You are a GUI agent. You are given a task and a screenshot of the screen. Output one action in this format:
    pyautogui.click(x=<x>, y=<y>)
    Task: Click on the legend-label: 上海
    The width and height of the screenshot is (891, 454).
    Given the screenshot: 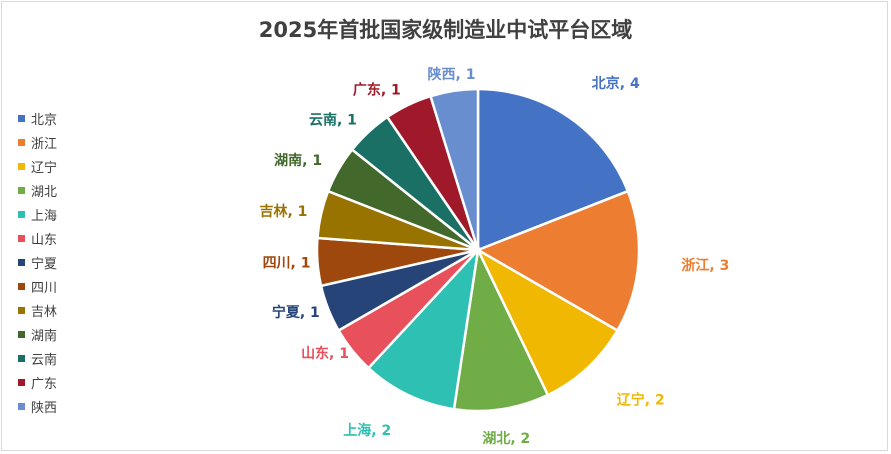 What is the action you would take?
    pyautogui.click(x=44, y=216)
    